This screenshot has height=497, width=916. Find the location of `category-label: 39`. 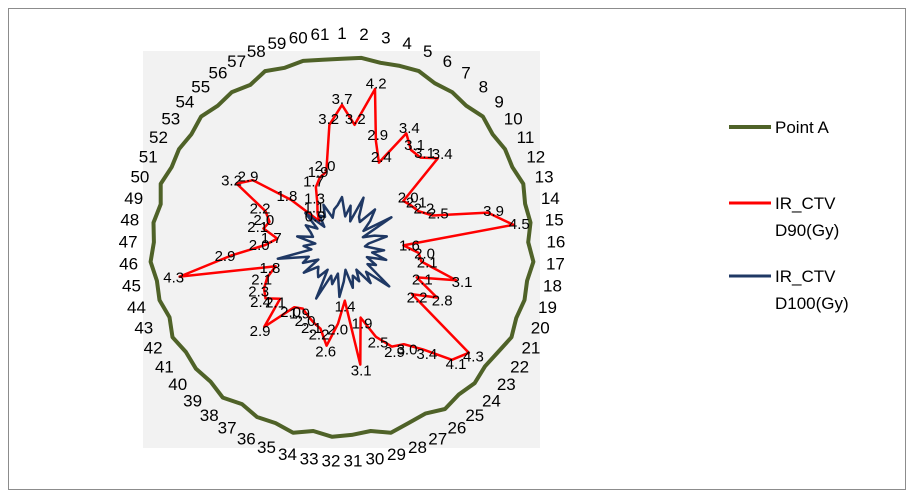

category-label: 39 is located at coordinates (192, 400).